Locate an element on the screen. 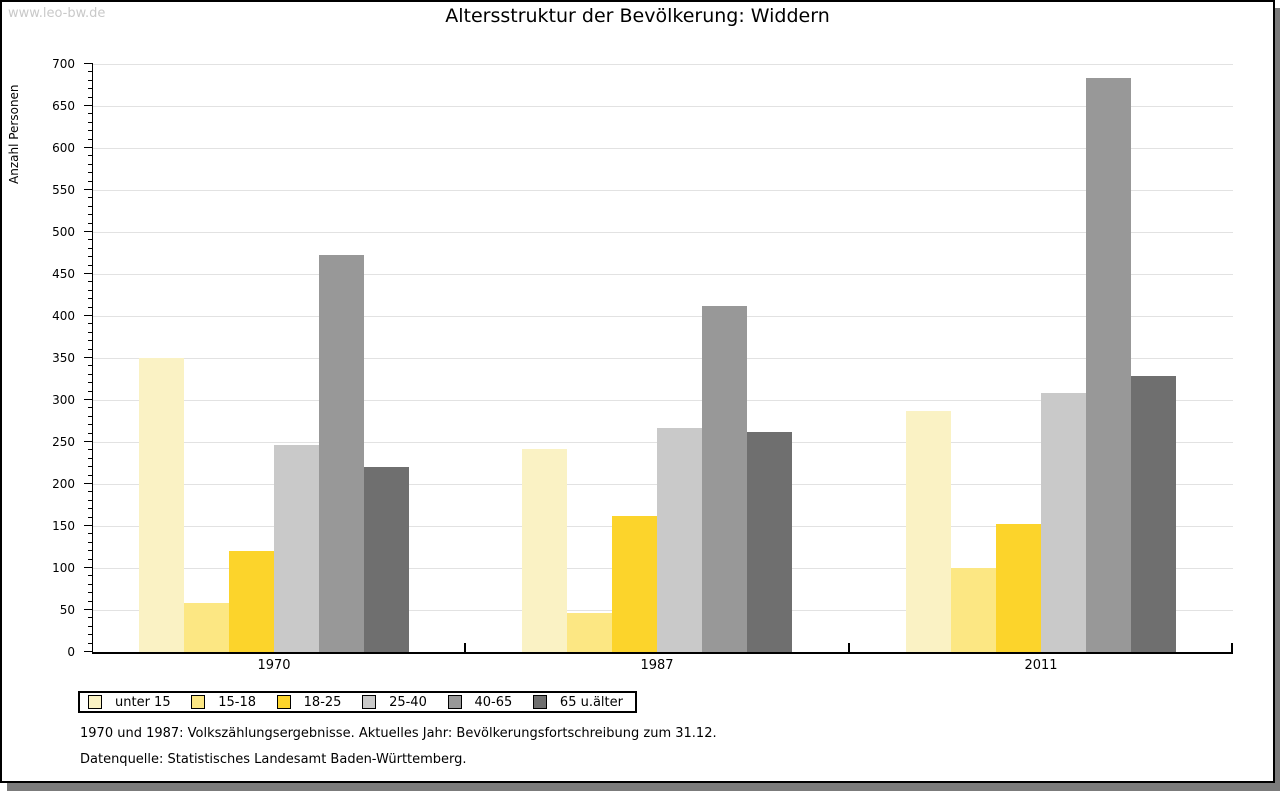 This screenshot has height=791, width=1280. y-tick-label: 600 is located at coordinates (63, 148).